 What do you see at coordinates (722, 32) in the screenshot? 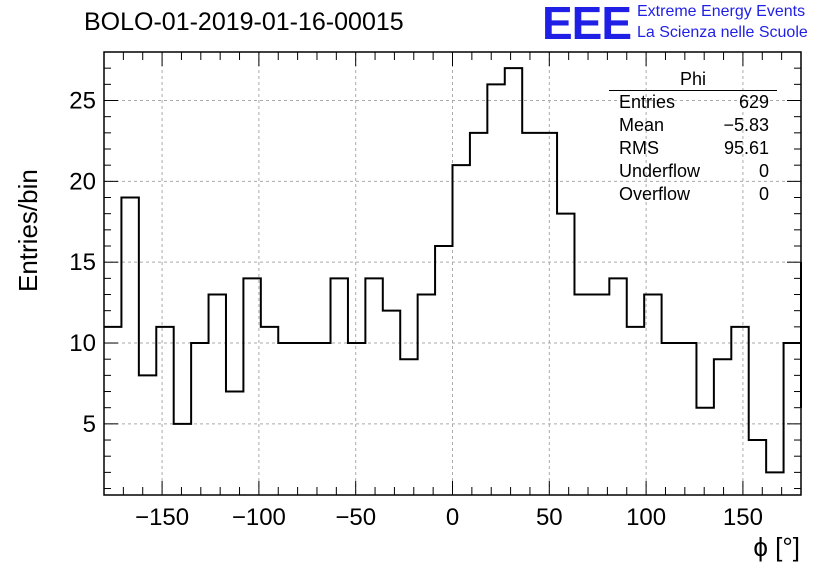
I see `brand-line-2: La Scienza nelle Scuole` at bounding box center [722, 32].